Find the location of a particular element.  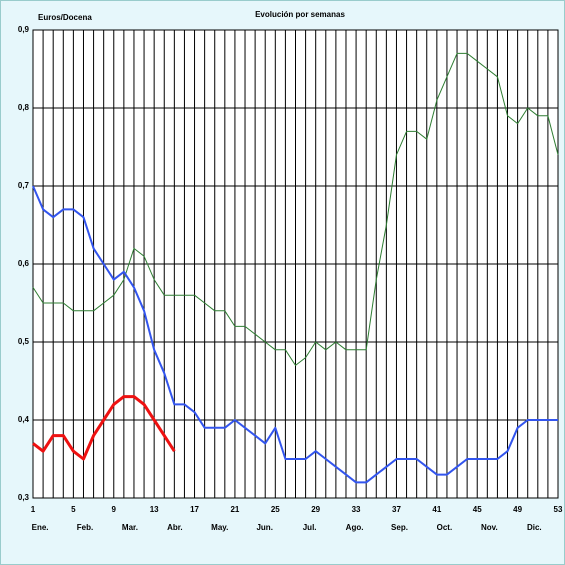

month-label: Abr. is located at coordinates (175, 527).